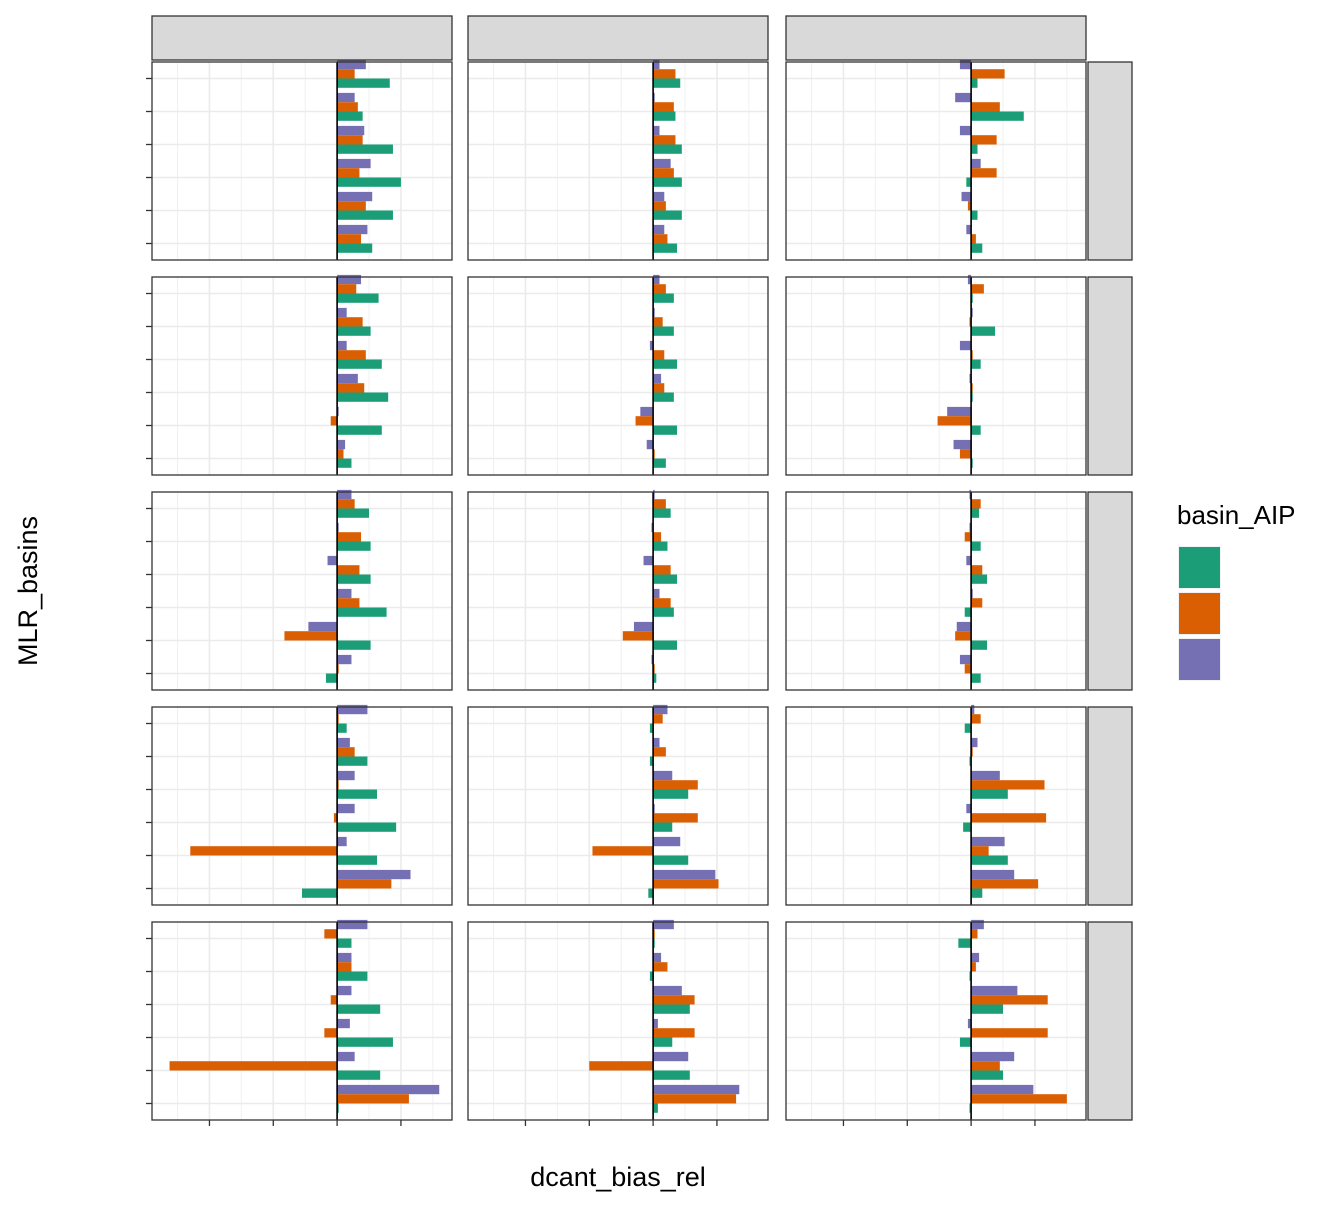  What do you see at coordinates (618, 38) in the screenshot?
I see `column-strip-1994-2014` at bounding box center [618, 38].